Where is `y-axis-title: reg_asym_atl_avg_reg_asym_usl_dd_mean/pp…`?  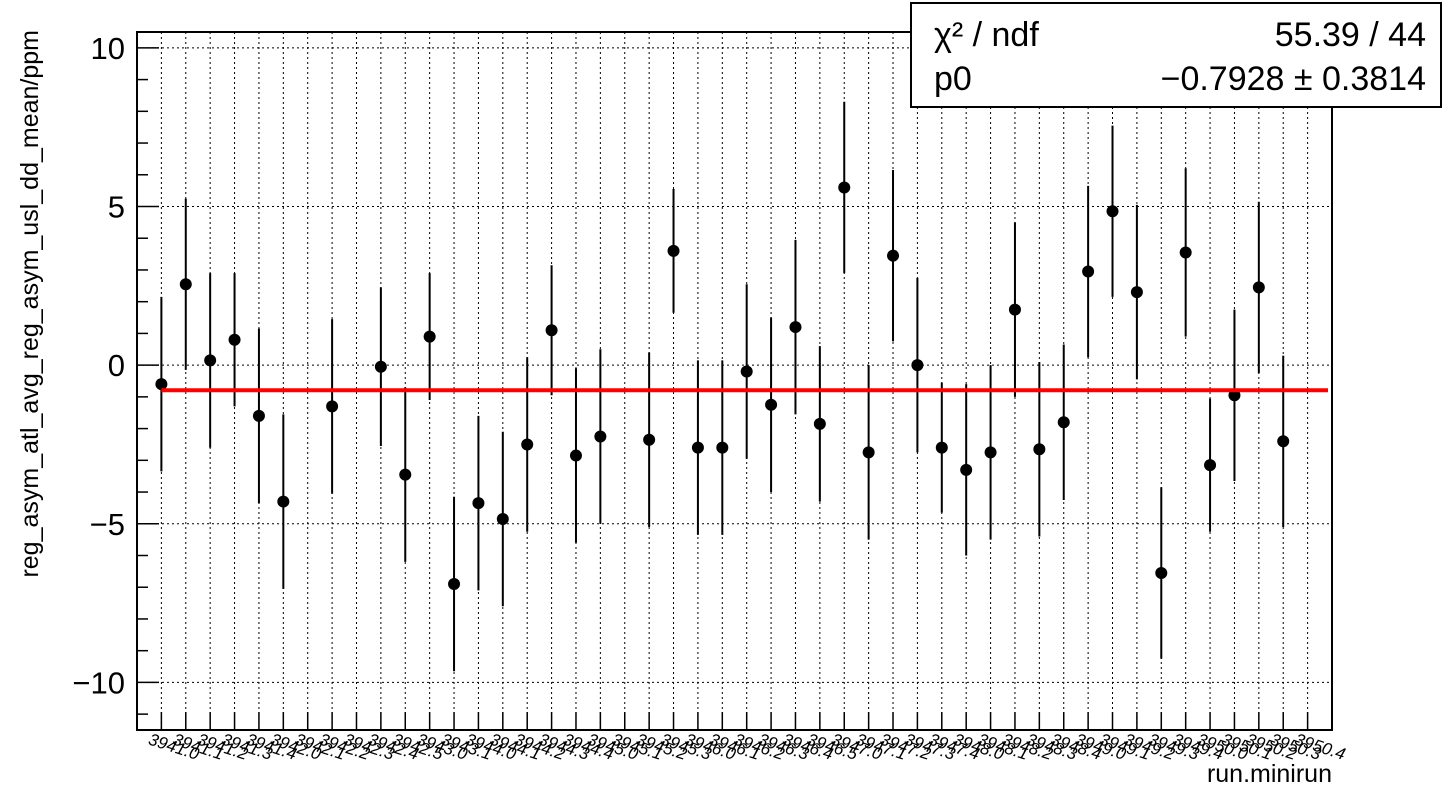 y-axis-title: reg_asym_atl_avg_reg_asym_usl_dd_mean/pp… is located at coordinates (30, 304).